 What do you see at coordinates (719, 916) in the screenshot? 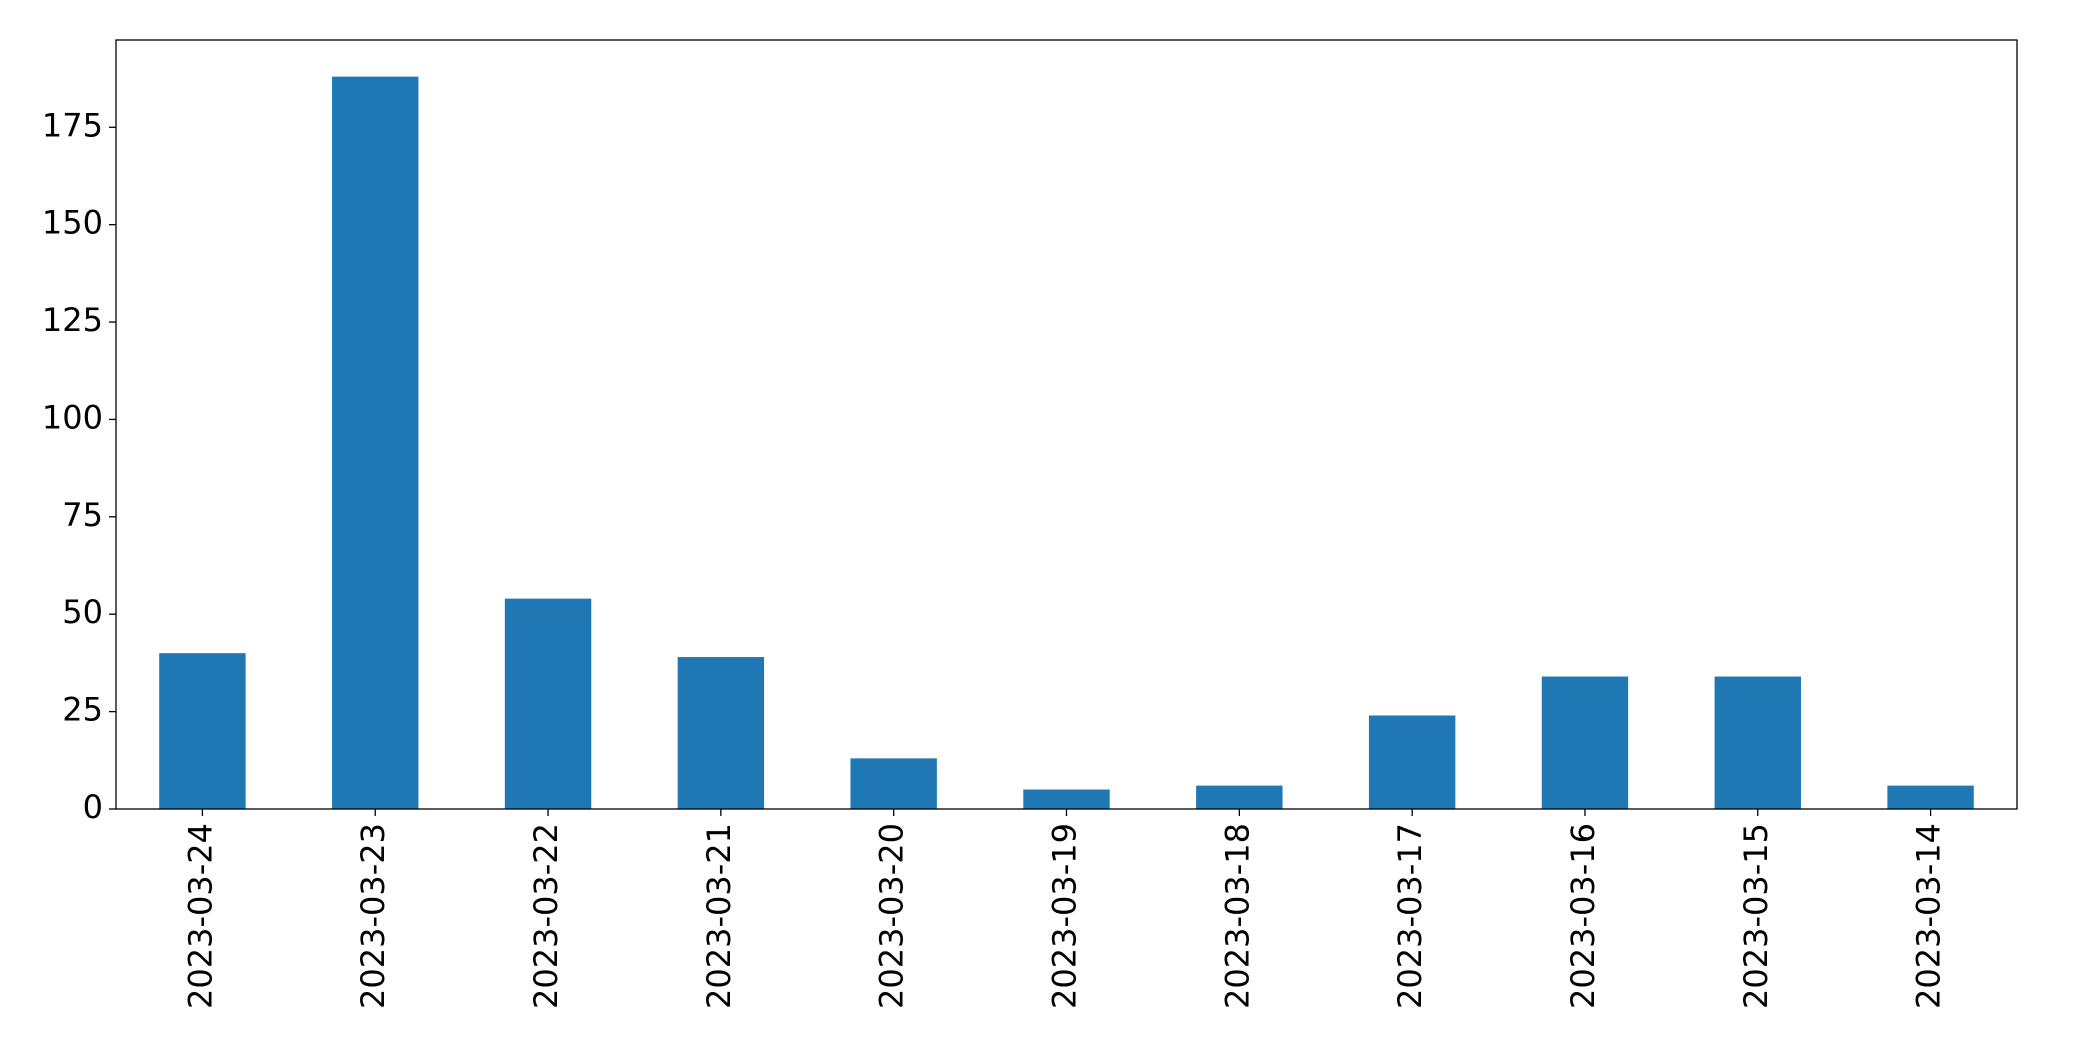
I see `x-tick-label: 2023-03-21` at bounding box center [719, 916].